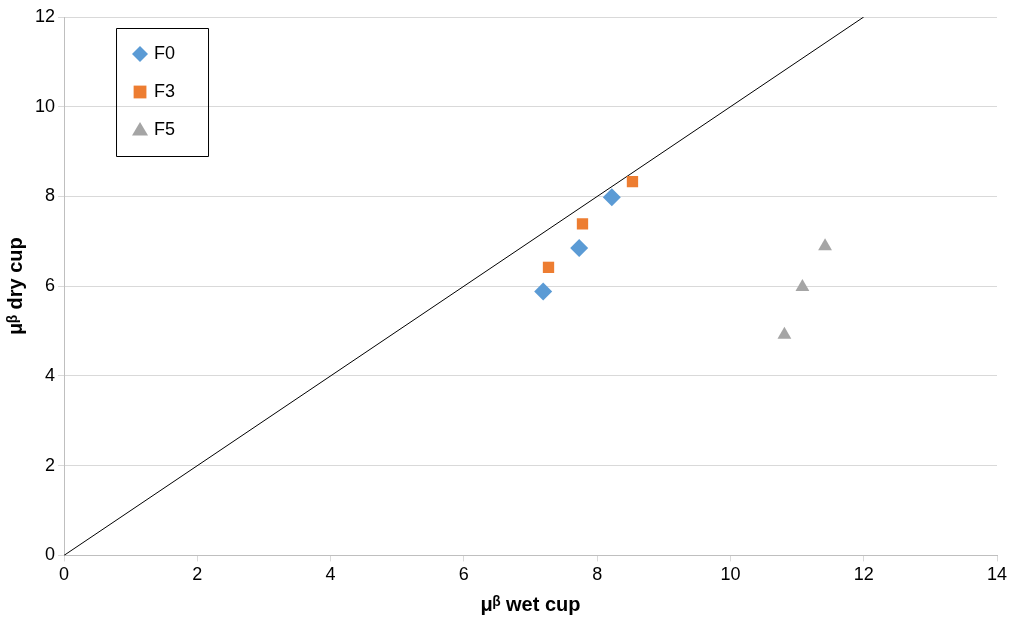 The width and height of the screenshot is (1013, 621). What do you see at coordinates (165, 90) in the screenshot?
I see `legend-label: F3` at bounding box center [165, 90].